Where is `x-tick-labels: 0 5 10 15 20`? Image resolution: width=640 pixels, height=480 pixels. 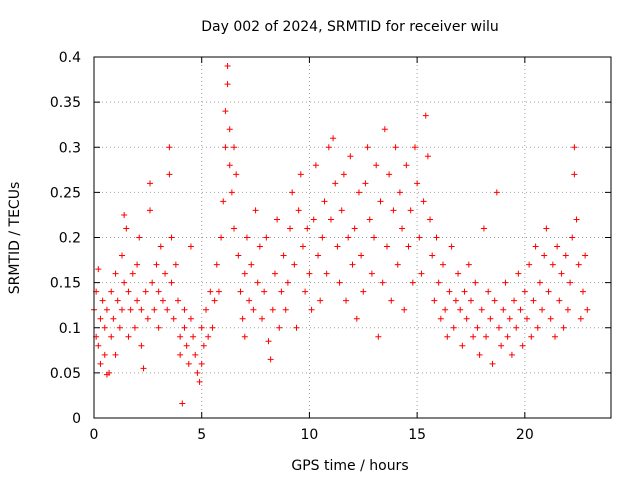
x-tick-labels: 0 5 10 15 20 is located at coordinates (312, 435).